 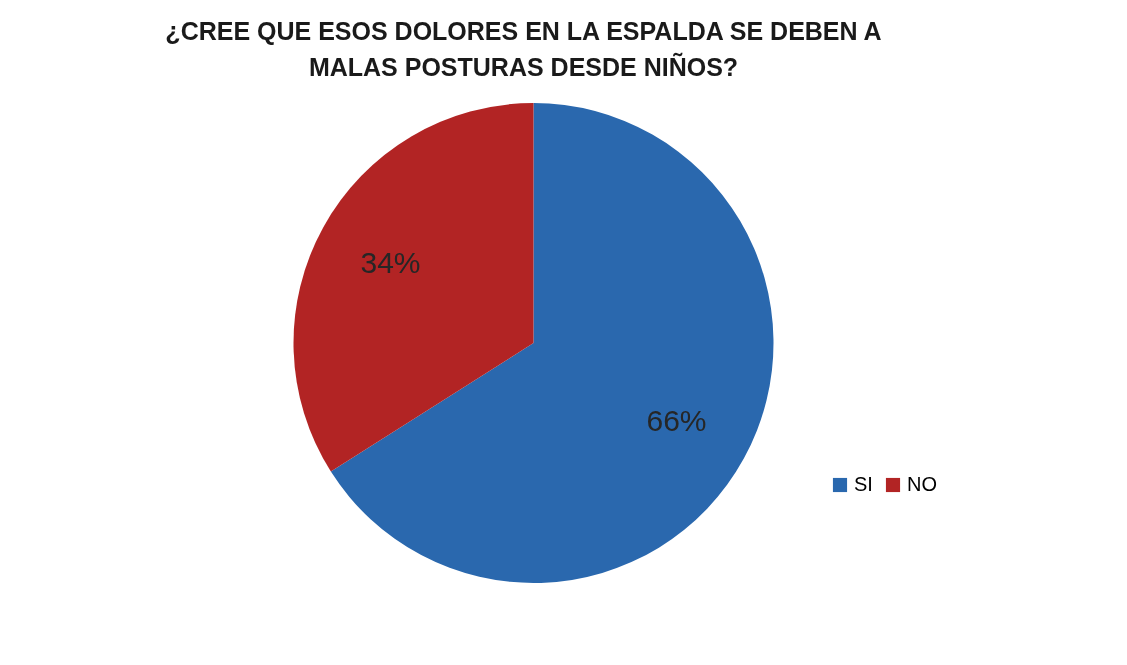 I want to click on data-label: 34%, so click(x=390, y=263).